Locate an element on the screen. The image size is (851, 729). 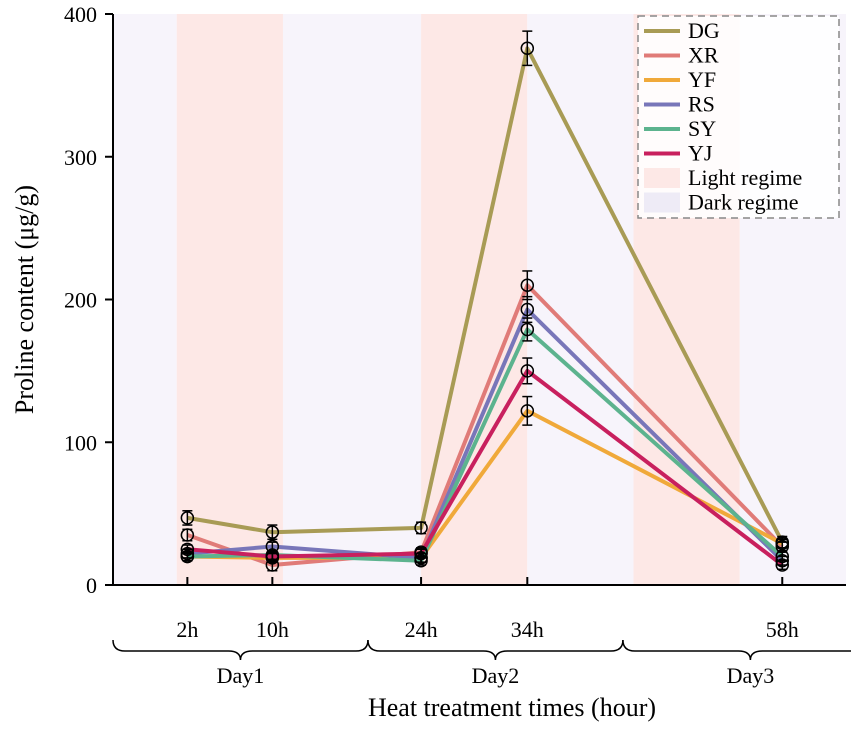
day-brace-Day2 is located at coordinates (495, 650).